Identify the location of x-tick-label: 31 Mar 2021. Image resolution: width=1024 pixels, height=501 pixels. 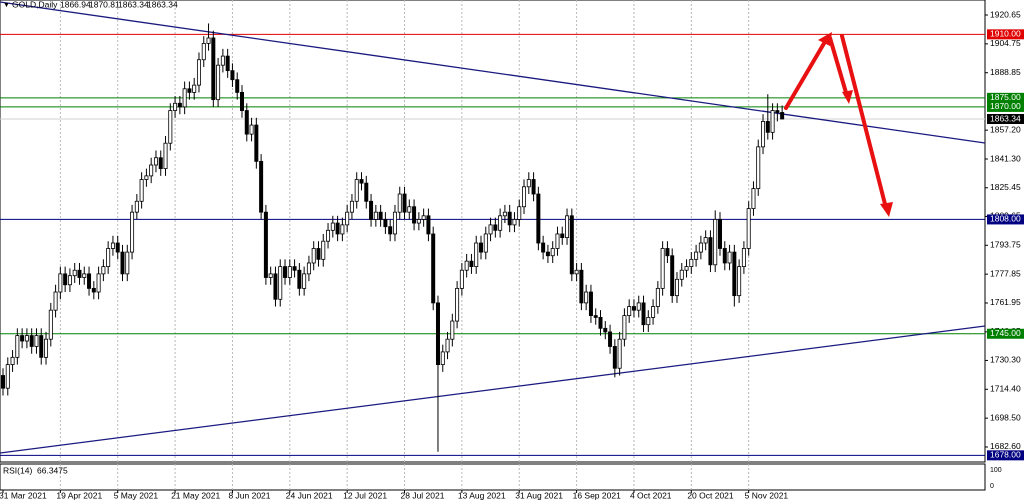
(23, 495).